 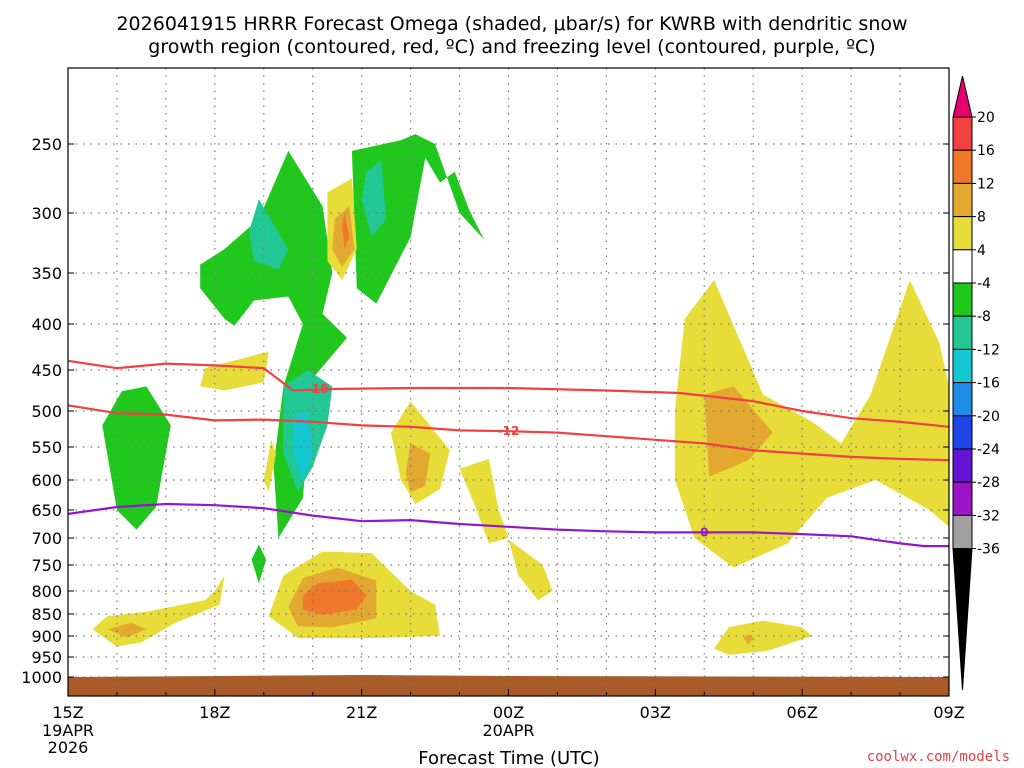 What do you see at coordinates (46, 213) in the screenshot?
I see `y-tick-label-1: 300` at bounding box center [46, 213].